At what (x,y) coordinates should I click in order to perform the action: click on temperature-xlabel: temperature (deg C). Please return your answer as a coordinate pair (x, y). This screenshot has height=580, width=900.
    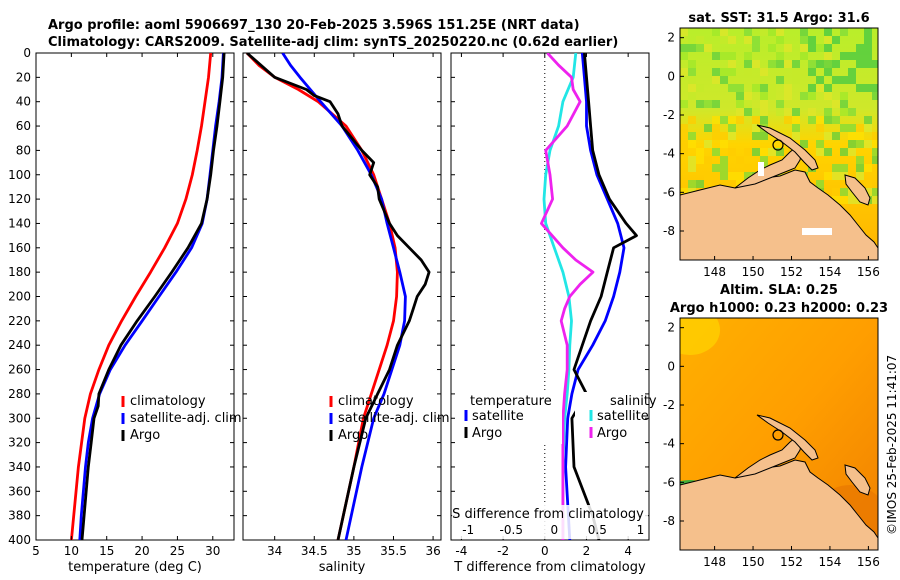
    Looking at the image, I should click on (135, 567).